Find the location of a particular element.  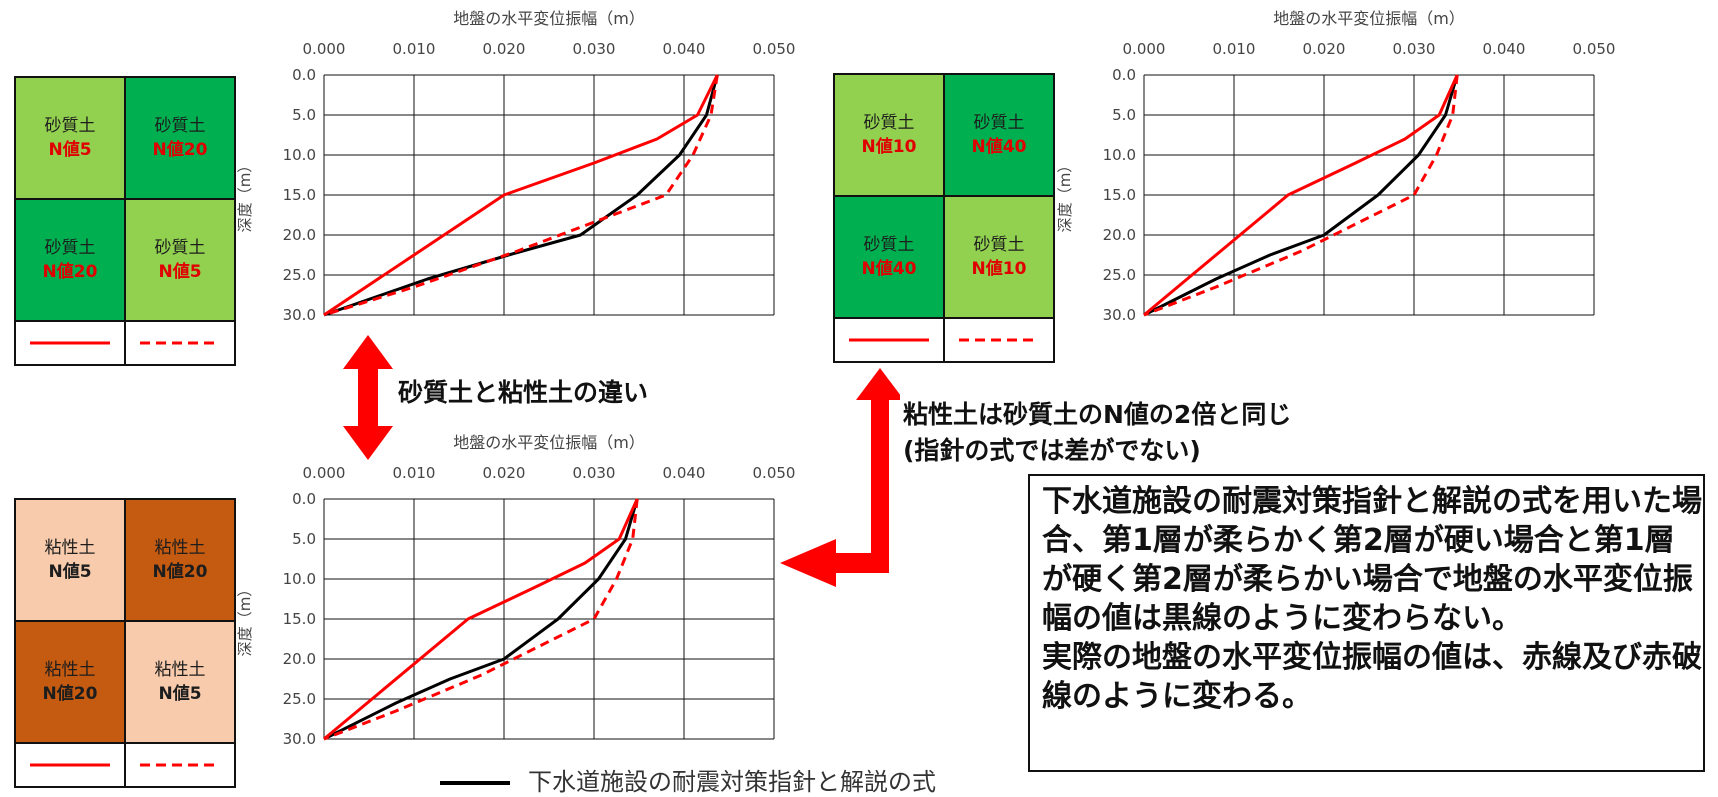

arrow-equivalent is located at coordinates (840, 477).